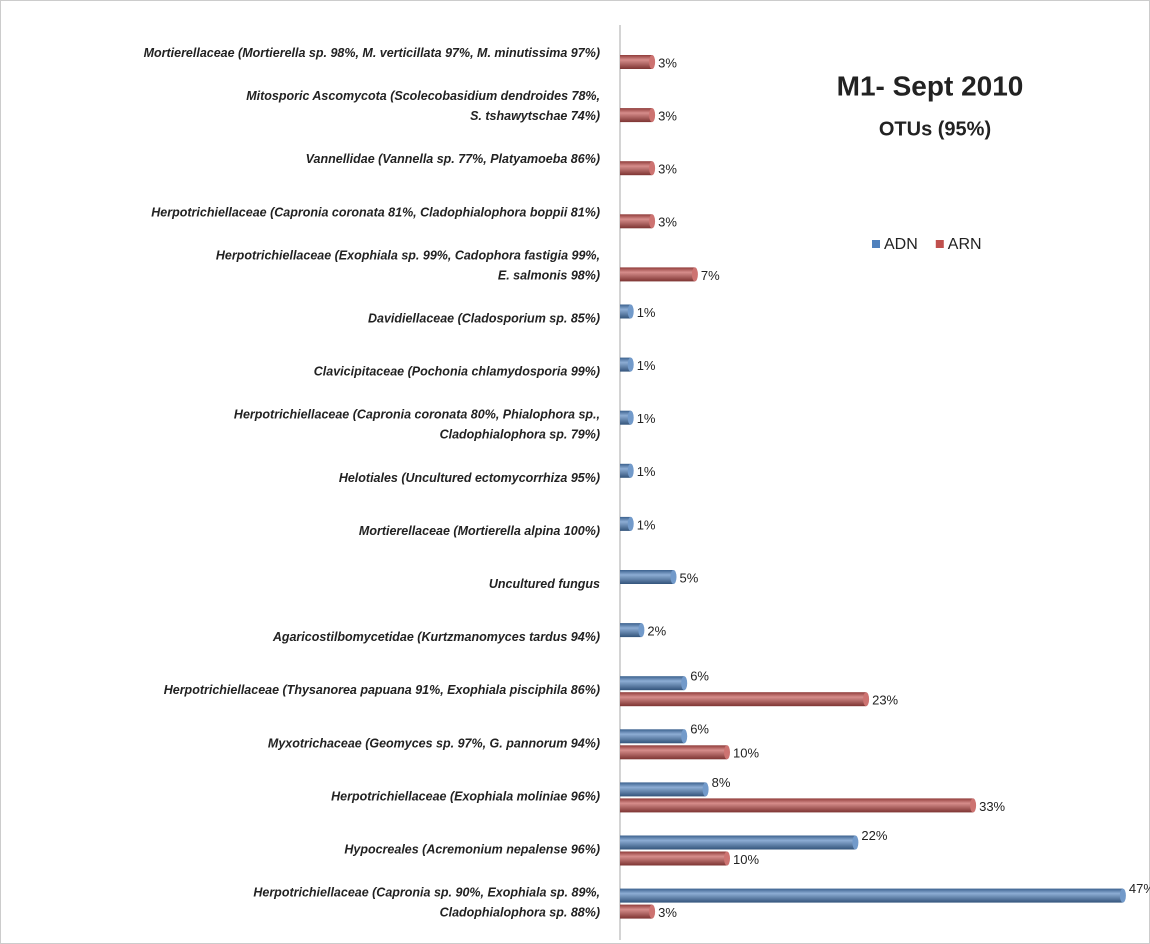  I want to click on legend-label: ADN, so click(901, 244).